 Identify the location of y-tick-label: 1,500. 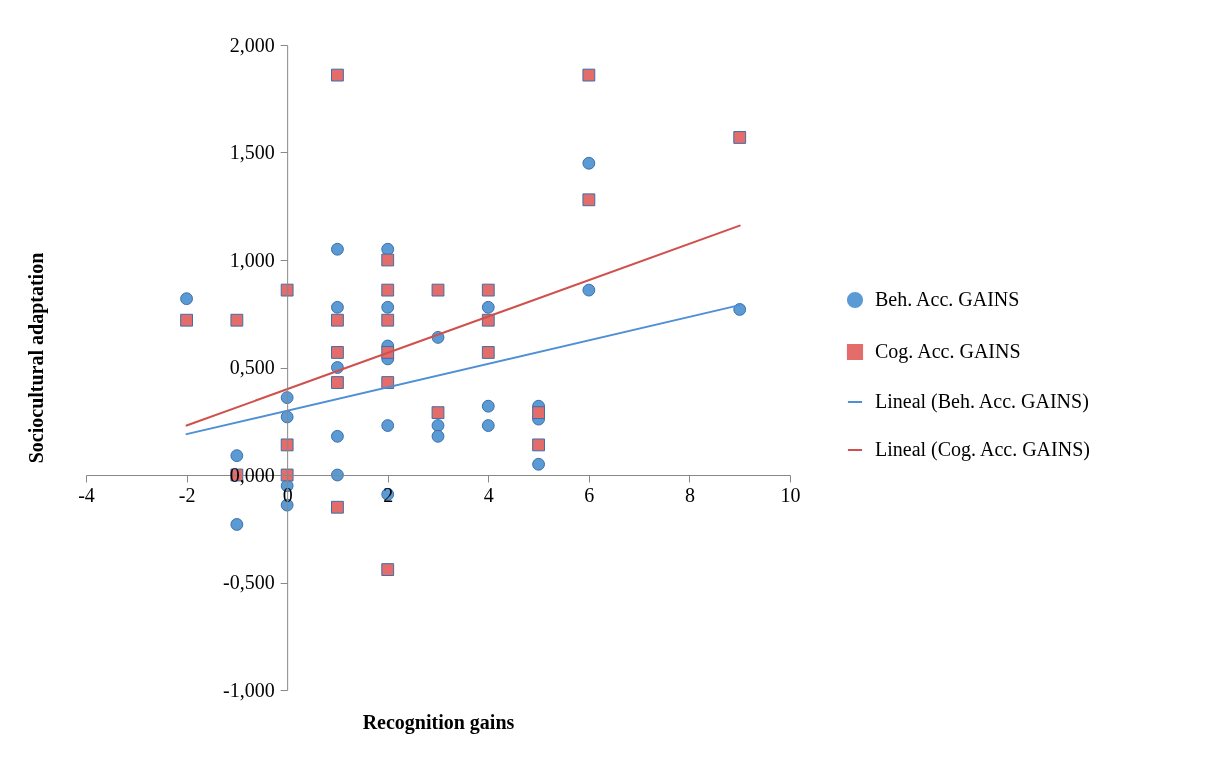
(252, 152).